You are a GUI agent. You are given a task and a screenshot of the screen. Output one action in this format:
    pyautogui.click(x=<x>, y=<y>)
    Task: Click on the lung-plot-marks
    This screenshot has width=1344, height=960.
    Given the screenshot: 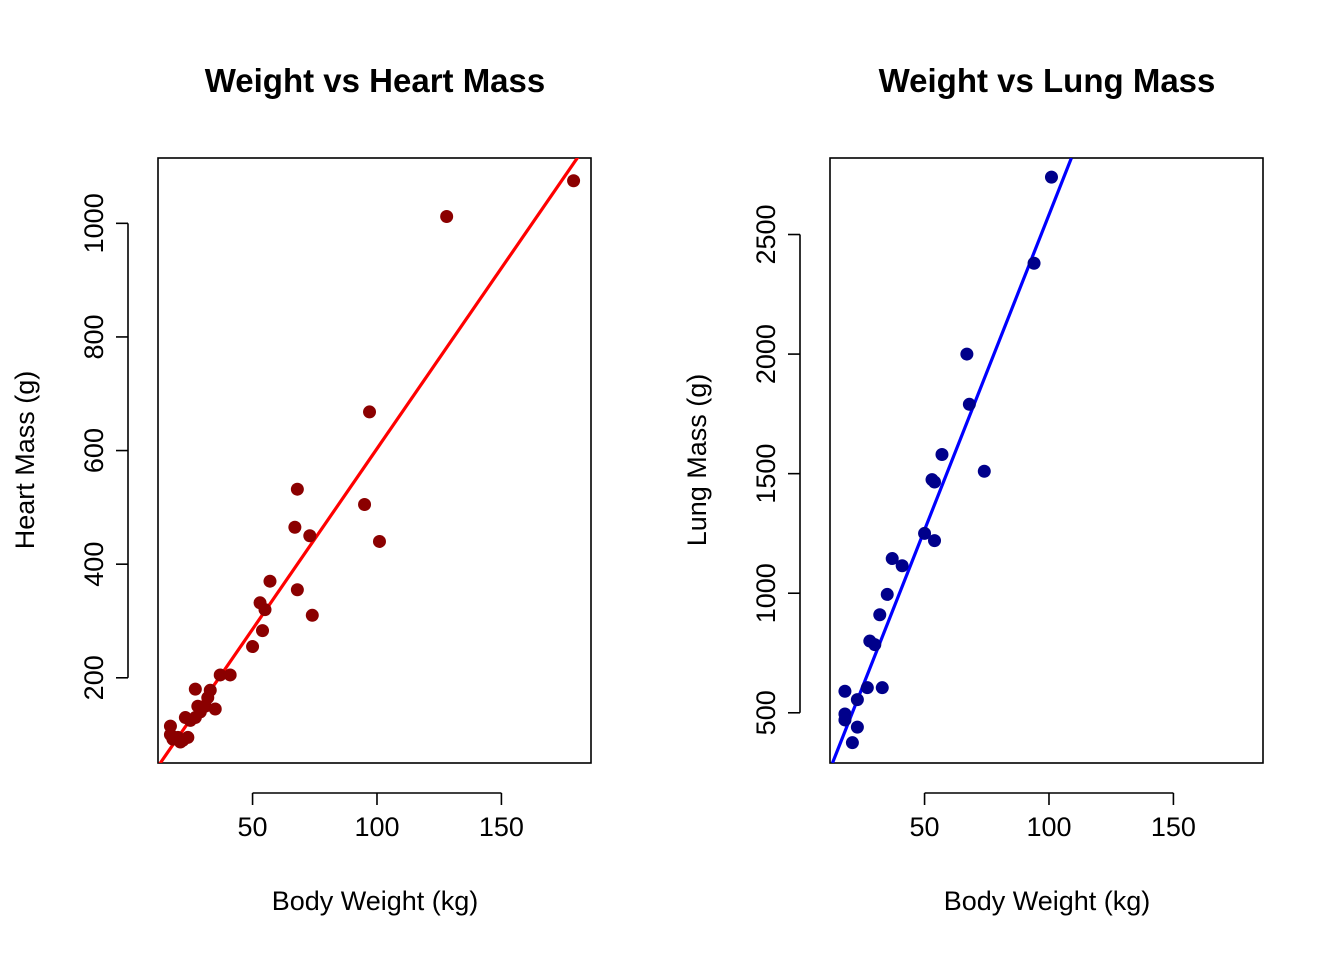 What is the action you would take?
    pyautogui.click(x=952, y=460)
    